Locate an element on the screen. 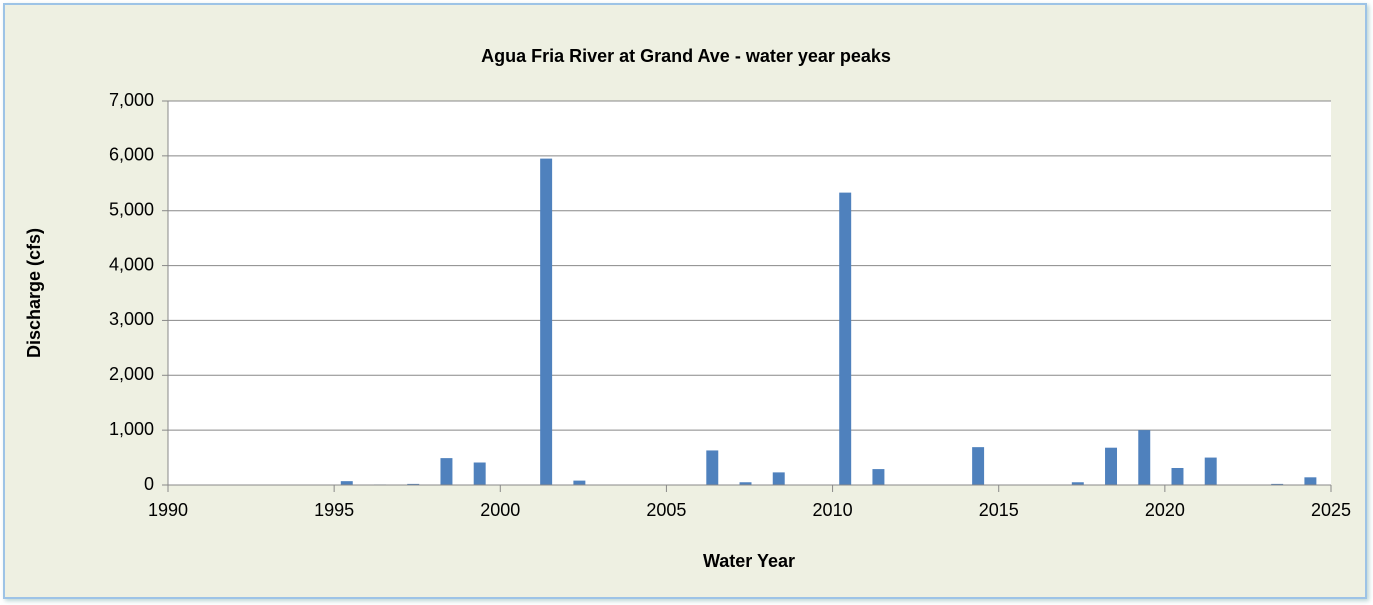 This screenshot has width=1373, height=605. x-tick-label: 2000 is located at coordinates (500, 510).